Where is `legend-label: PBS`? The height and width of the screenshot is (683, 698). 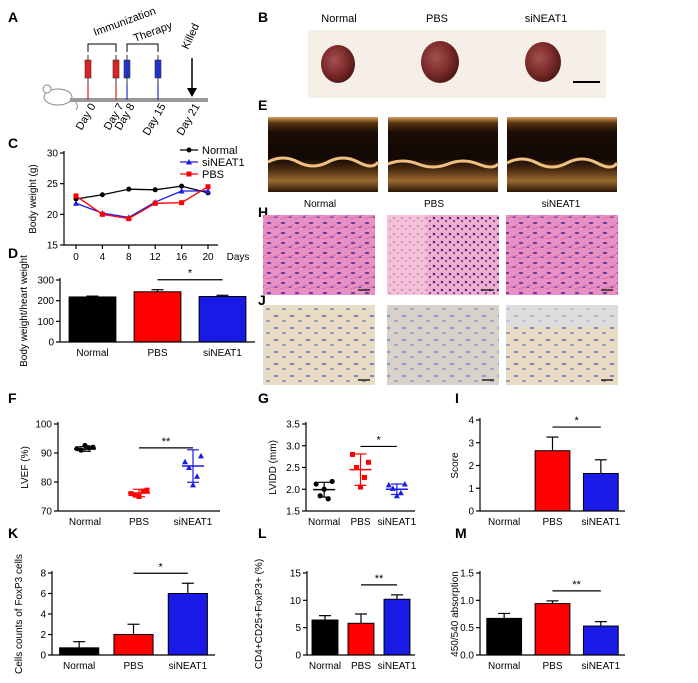 legend-label: PBS is located at coordinates (213, 175).